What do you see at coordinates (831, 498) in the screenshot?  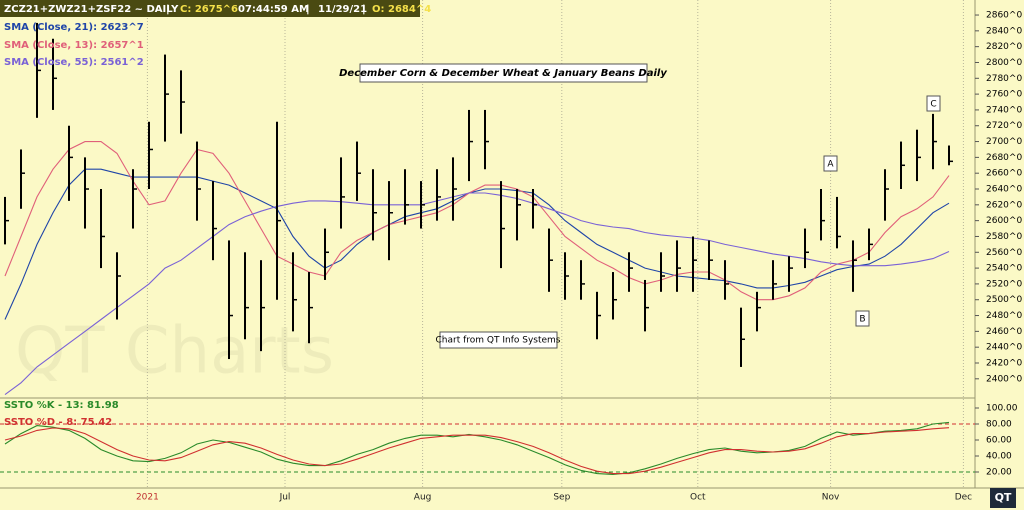 I see `x-tick-label: Nov` at bounding box center [831, 498].